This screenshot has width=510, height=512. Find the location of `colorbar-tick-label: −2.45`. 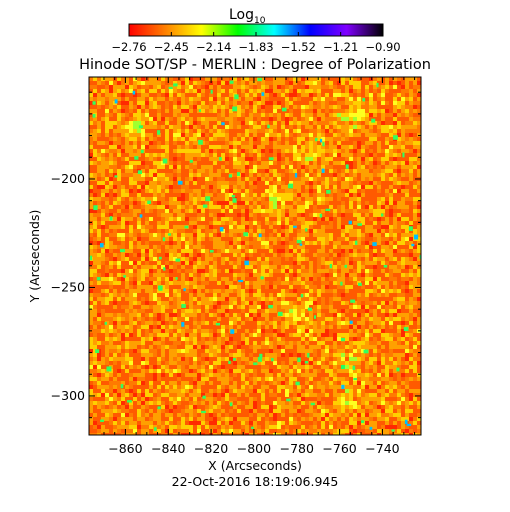

colorbar-tick-label: −2.45 is located at coordinates (171, 47).